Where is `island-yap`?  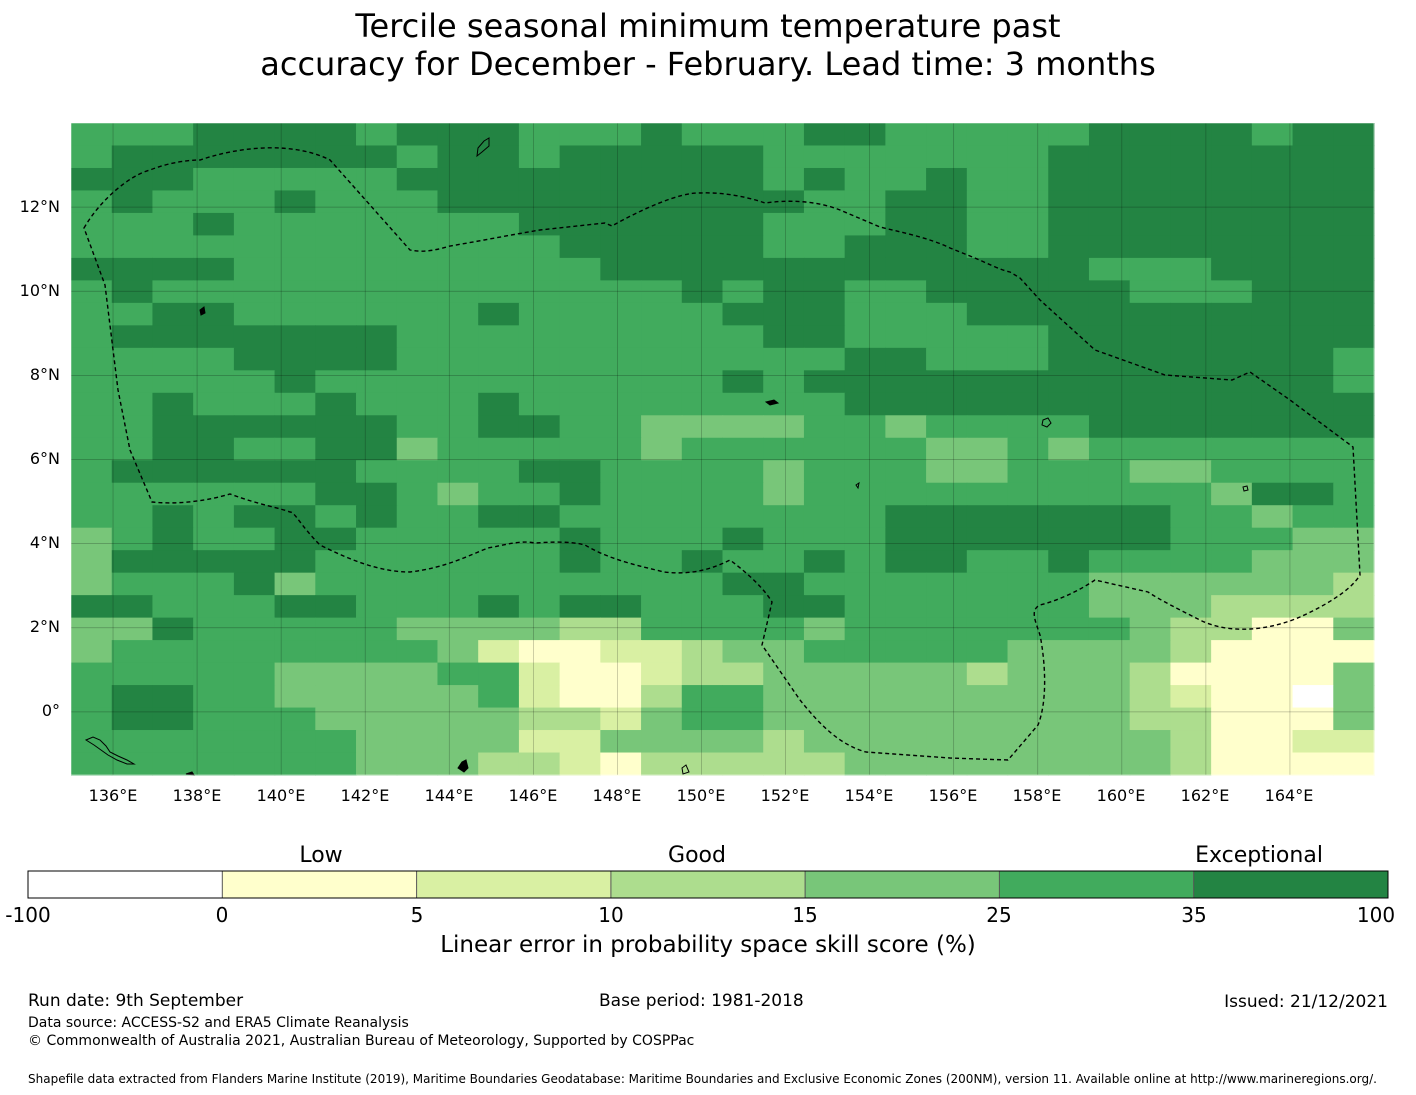
island-yap is located at coordinates (202, 311).